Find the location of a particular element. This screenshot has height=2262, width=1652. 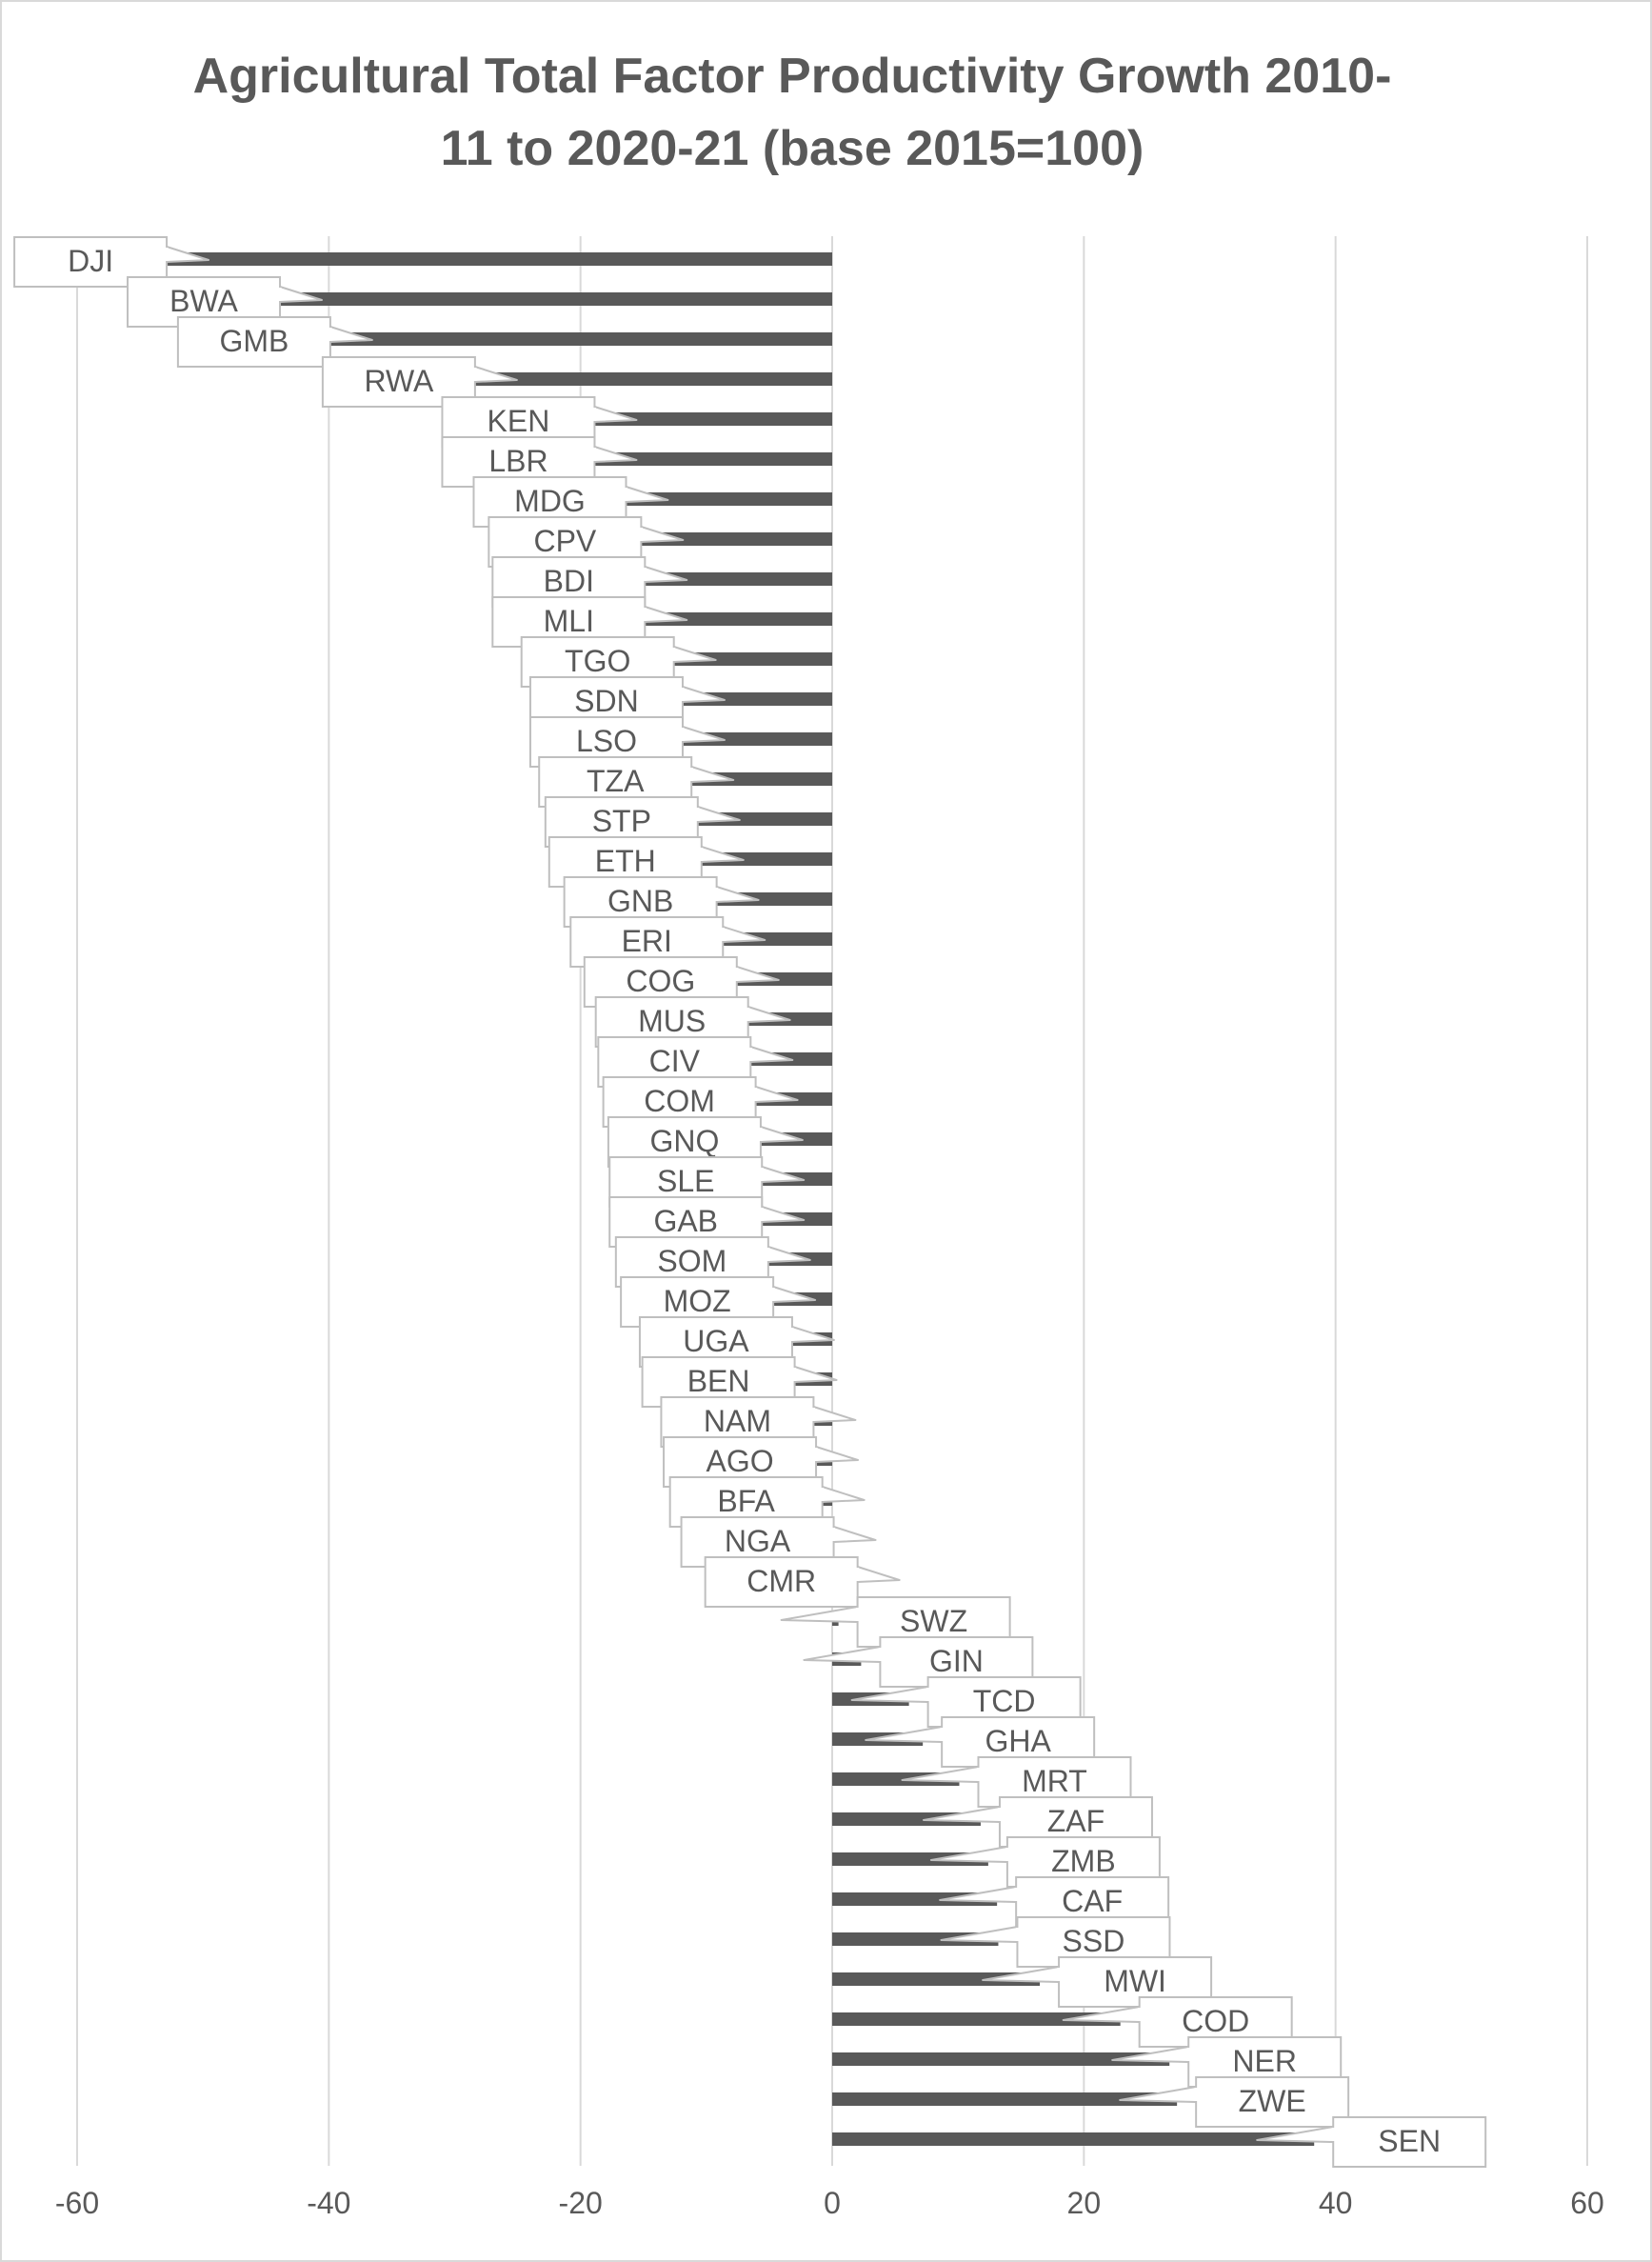

category-label: GIN is located at coordinates (956, 1661).